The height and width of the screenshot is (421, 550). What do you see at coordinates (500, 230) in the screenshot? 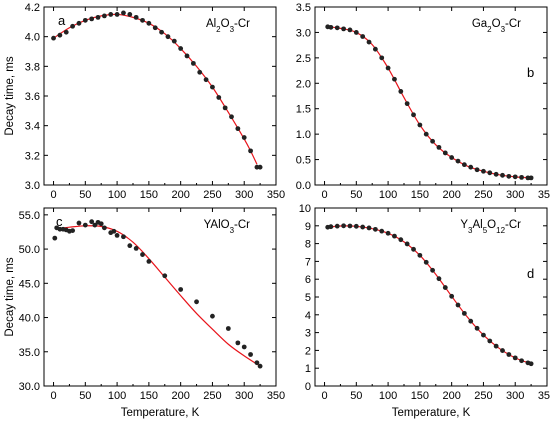
I see `compound-subscript: 12` at bounding box center [500, 230].